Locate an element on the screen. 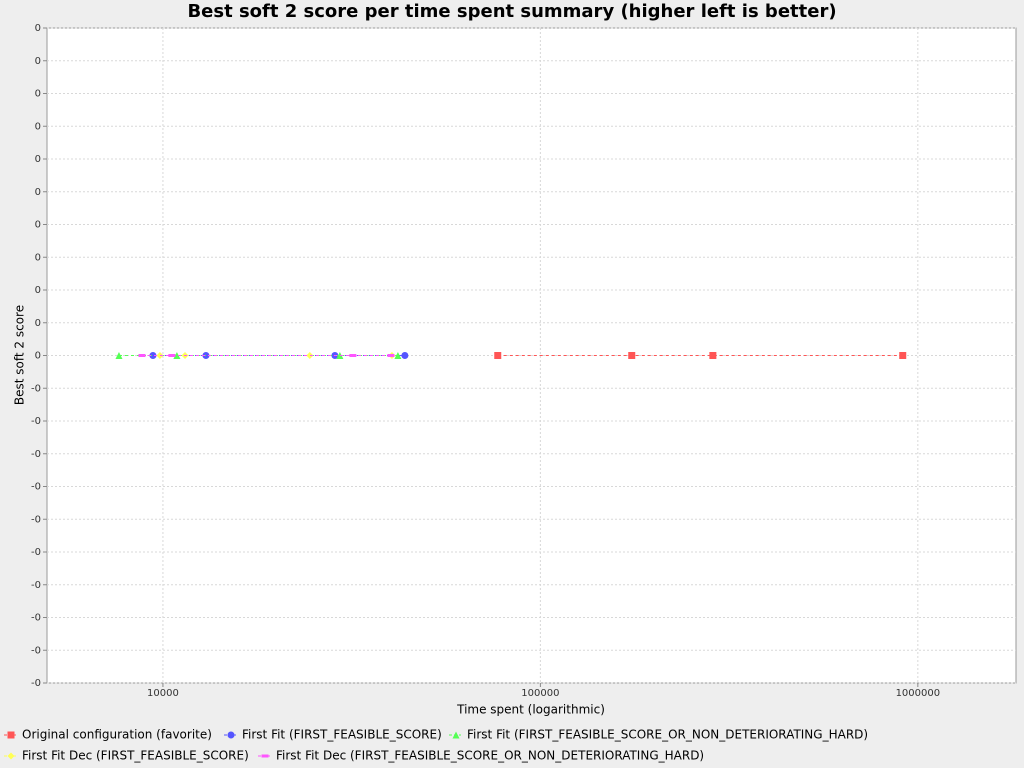 The image size is (1024, 768). x-tick-label: 100000 is located at coordinates (540, 693).